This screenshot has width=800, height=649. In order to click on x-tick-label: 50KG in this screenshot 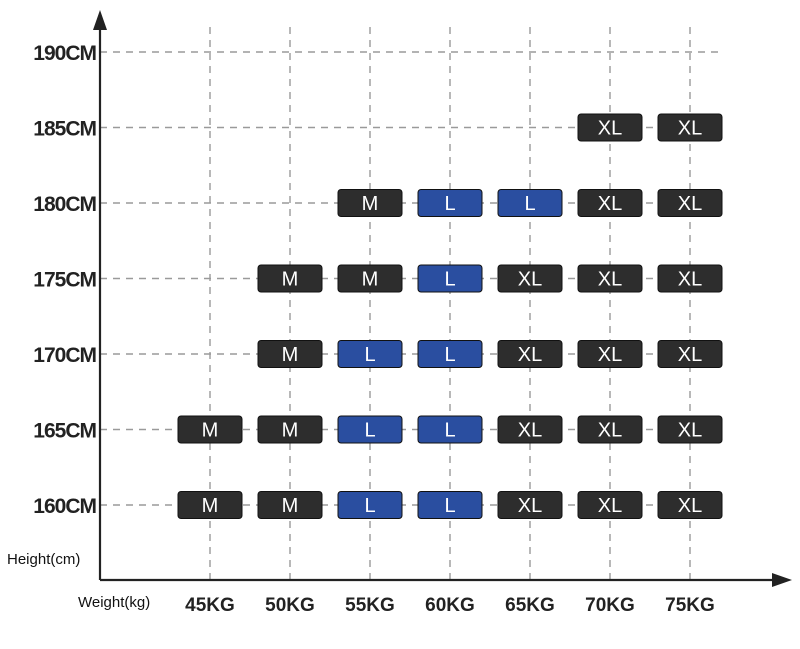, I will do `click(290, 605)`.